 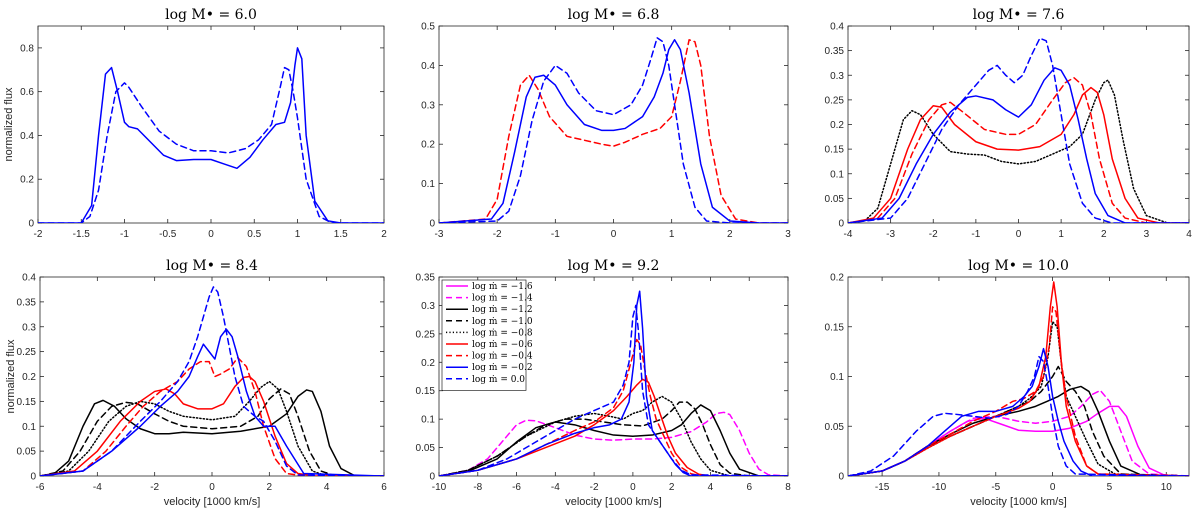 I want to click on panel-title: log M• = 6.0, so click(x=211, y=15).